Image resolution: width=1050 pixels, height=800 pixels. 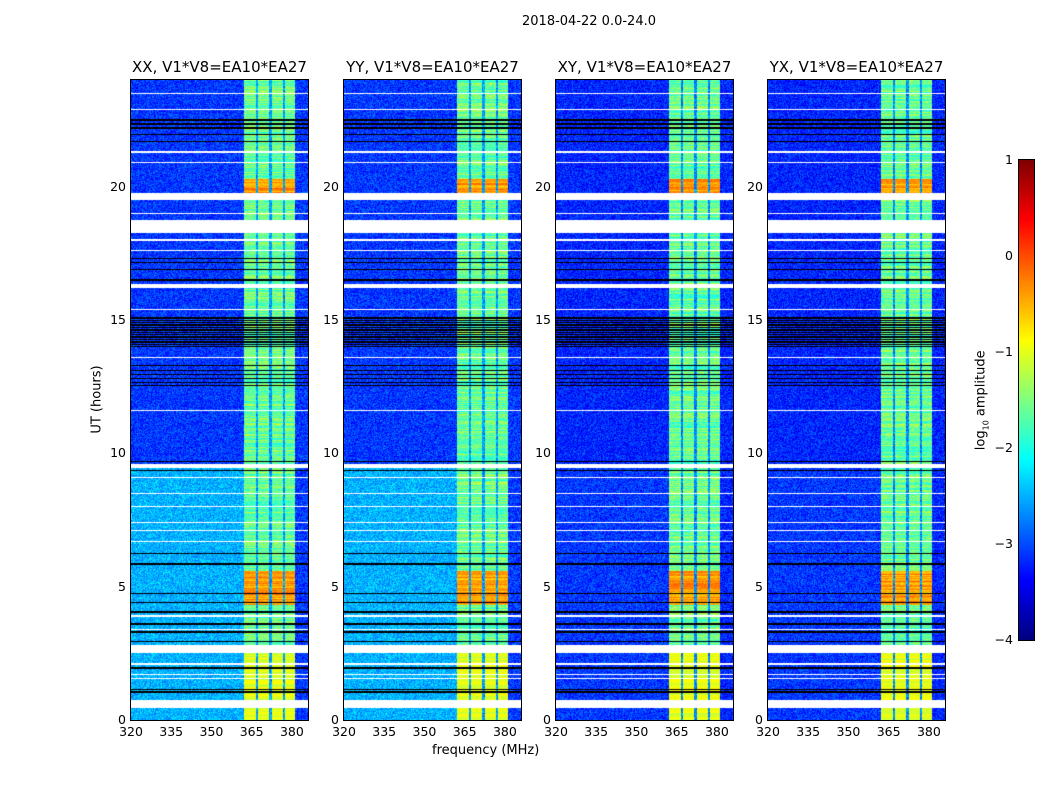 What do you see at coordinates (486, 750) in the screenshot?
I see `x-axis-label: frequency (MHz)` at bounding box center [486, 750].